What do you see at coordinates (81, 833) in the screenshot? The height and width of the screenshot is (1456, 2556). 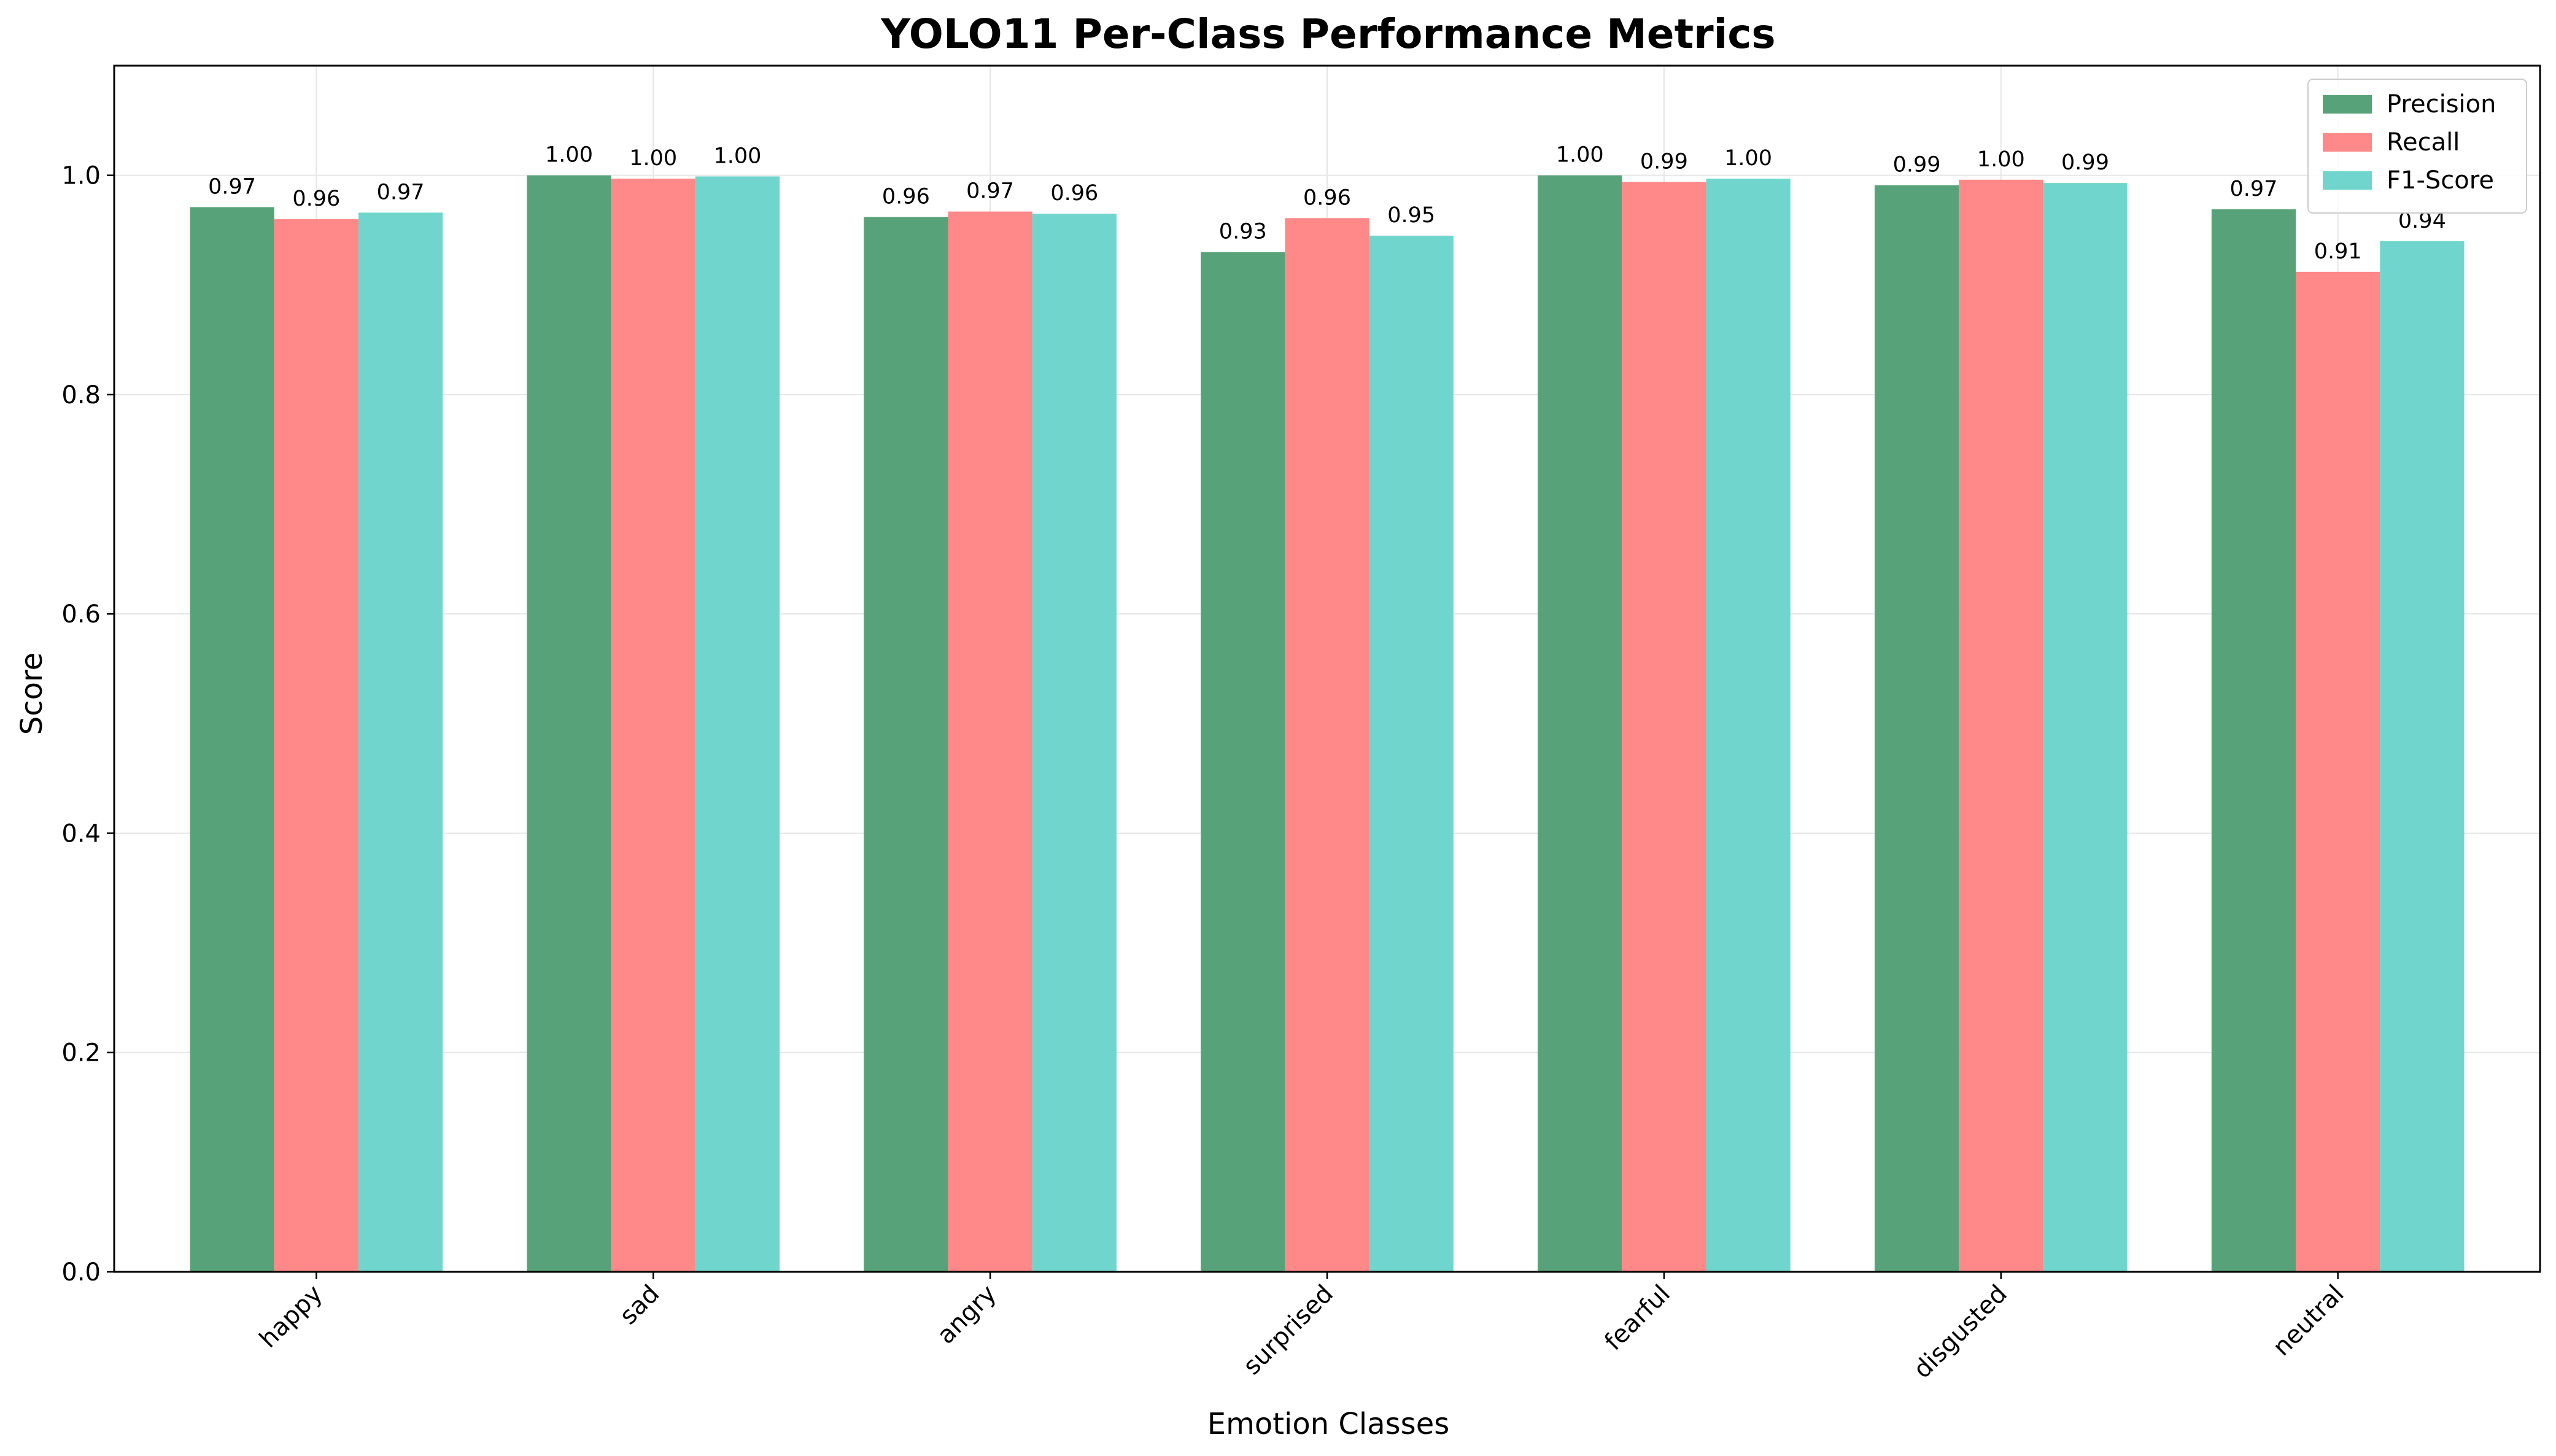 I see `y-tick-label: 0.4` at bounding box center [81, 833].